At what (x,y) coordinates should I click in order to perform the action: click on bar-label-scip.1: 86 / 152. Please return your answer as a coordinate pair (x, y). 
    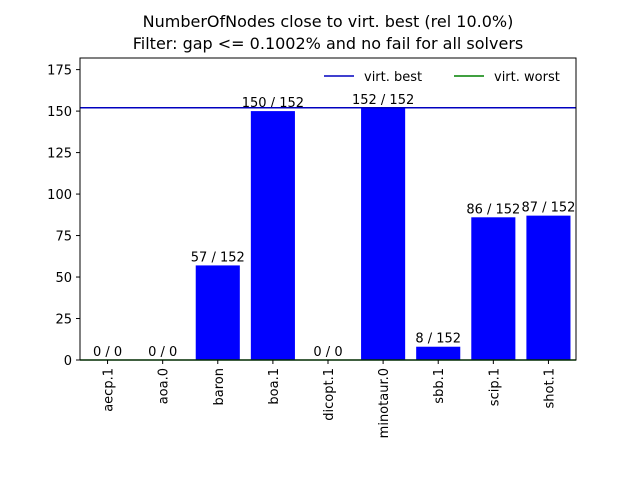
    Looking at the image, I should click on (493, 209).